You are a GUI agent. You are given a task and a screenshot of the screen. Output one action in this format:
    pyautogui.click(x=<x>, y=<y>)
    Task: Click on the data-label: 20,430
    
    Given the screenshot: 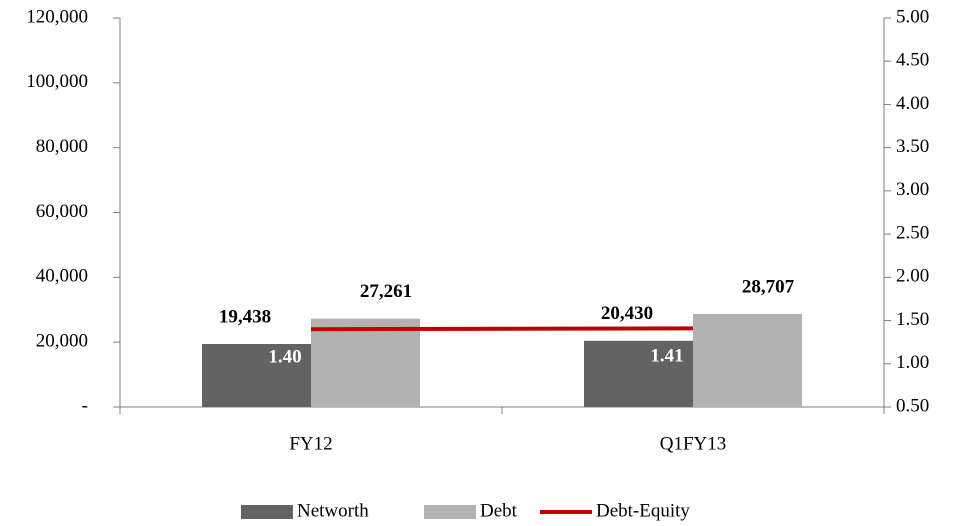 What is the action you would take?
    pyautogui.click(x=627, y=313)
    